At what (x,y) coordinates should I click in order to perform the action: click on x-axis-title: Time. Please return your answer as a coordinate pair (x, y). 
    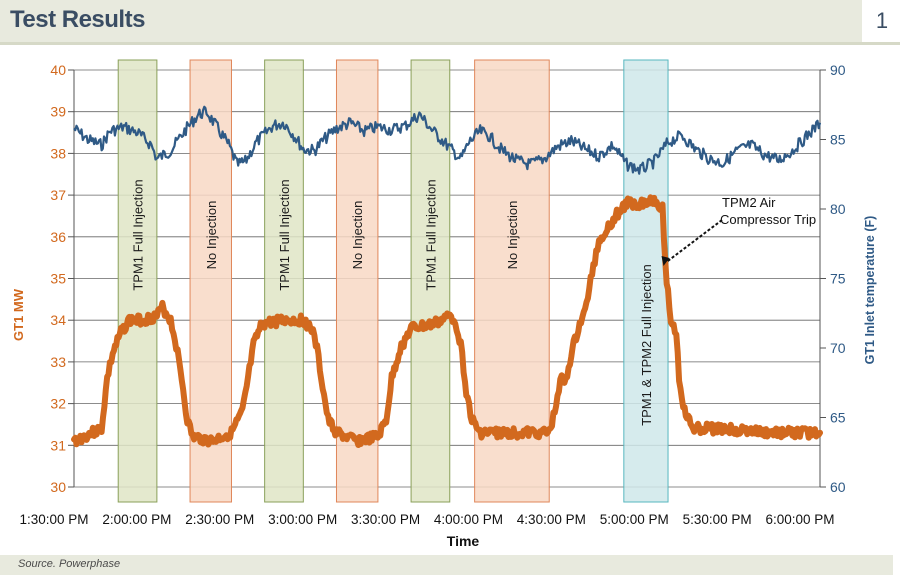
    Looking at the image, I should click on (463, 541).